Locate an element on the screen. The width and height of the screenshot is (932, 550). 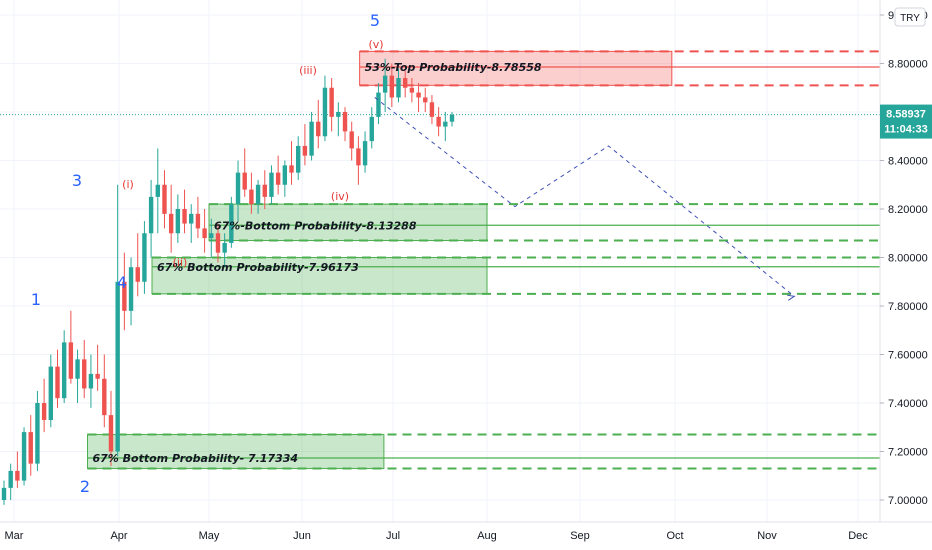
y-tick-label: 8.20000 is located at coordinates (908, 210).